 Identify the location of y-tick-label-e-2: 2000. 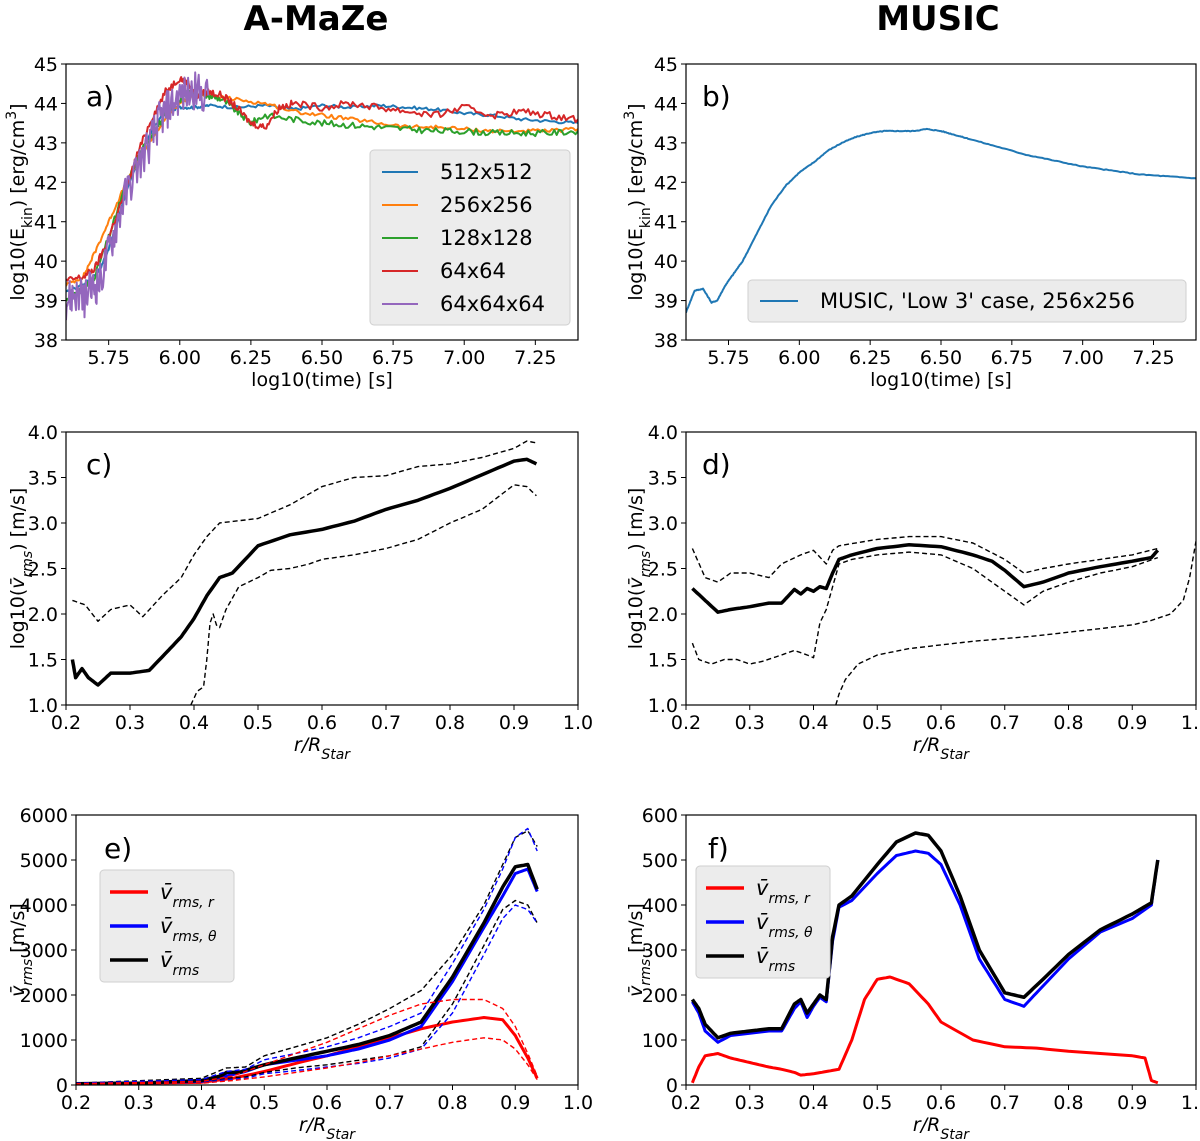
(44, 996).